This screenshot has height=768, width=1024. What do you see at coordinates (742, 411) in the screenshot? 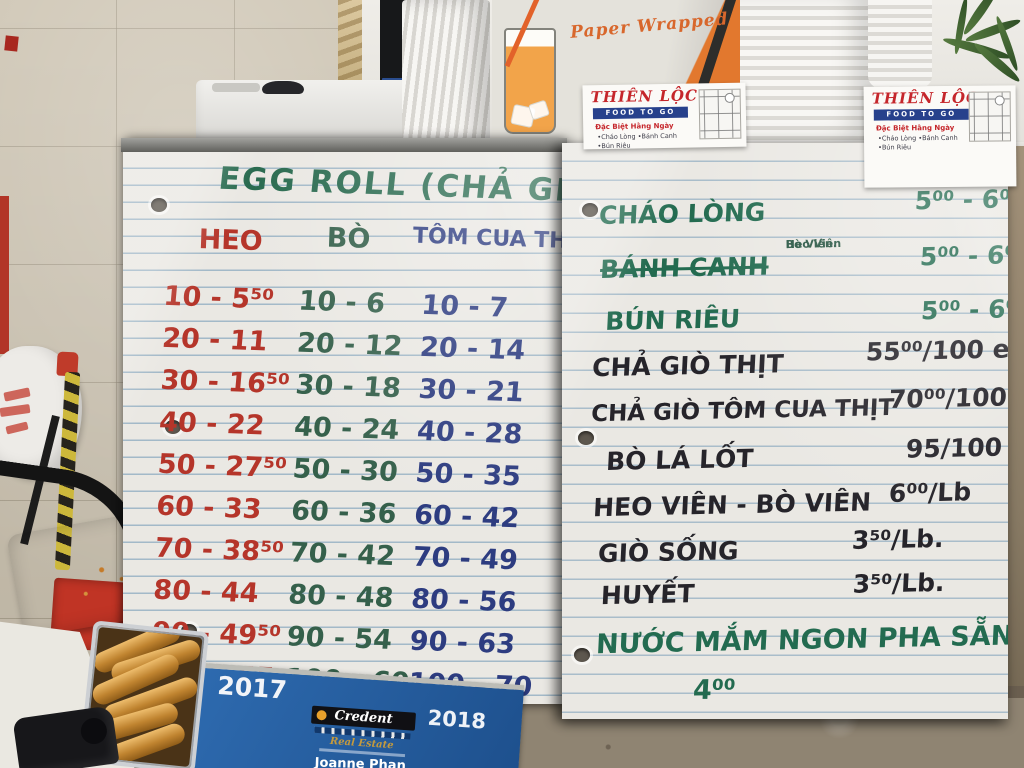
I see `menu-item-name: CHẢ GIÒ TÔM CUA THỊT` at bounding box center [742, 411].